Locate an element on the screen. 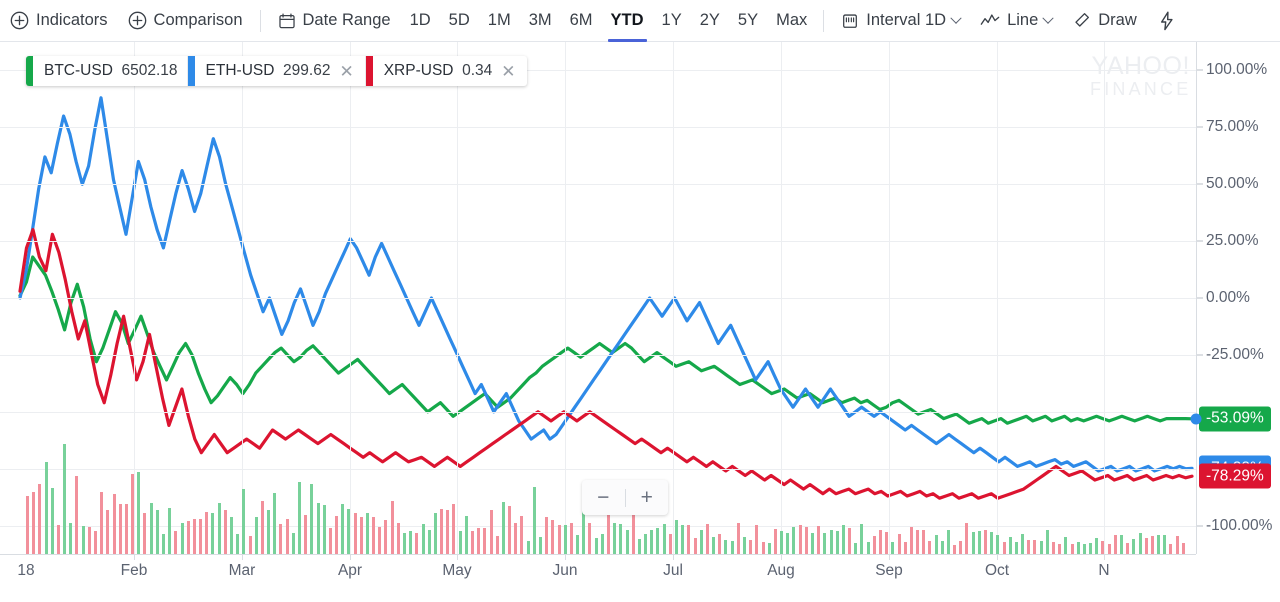 This screenshot has height=602, width=1280. draw-button: Draw is located at coordinates (1104, 21).